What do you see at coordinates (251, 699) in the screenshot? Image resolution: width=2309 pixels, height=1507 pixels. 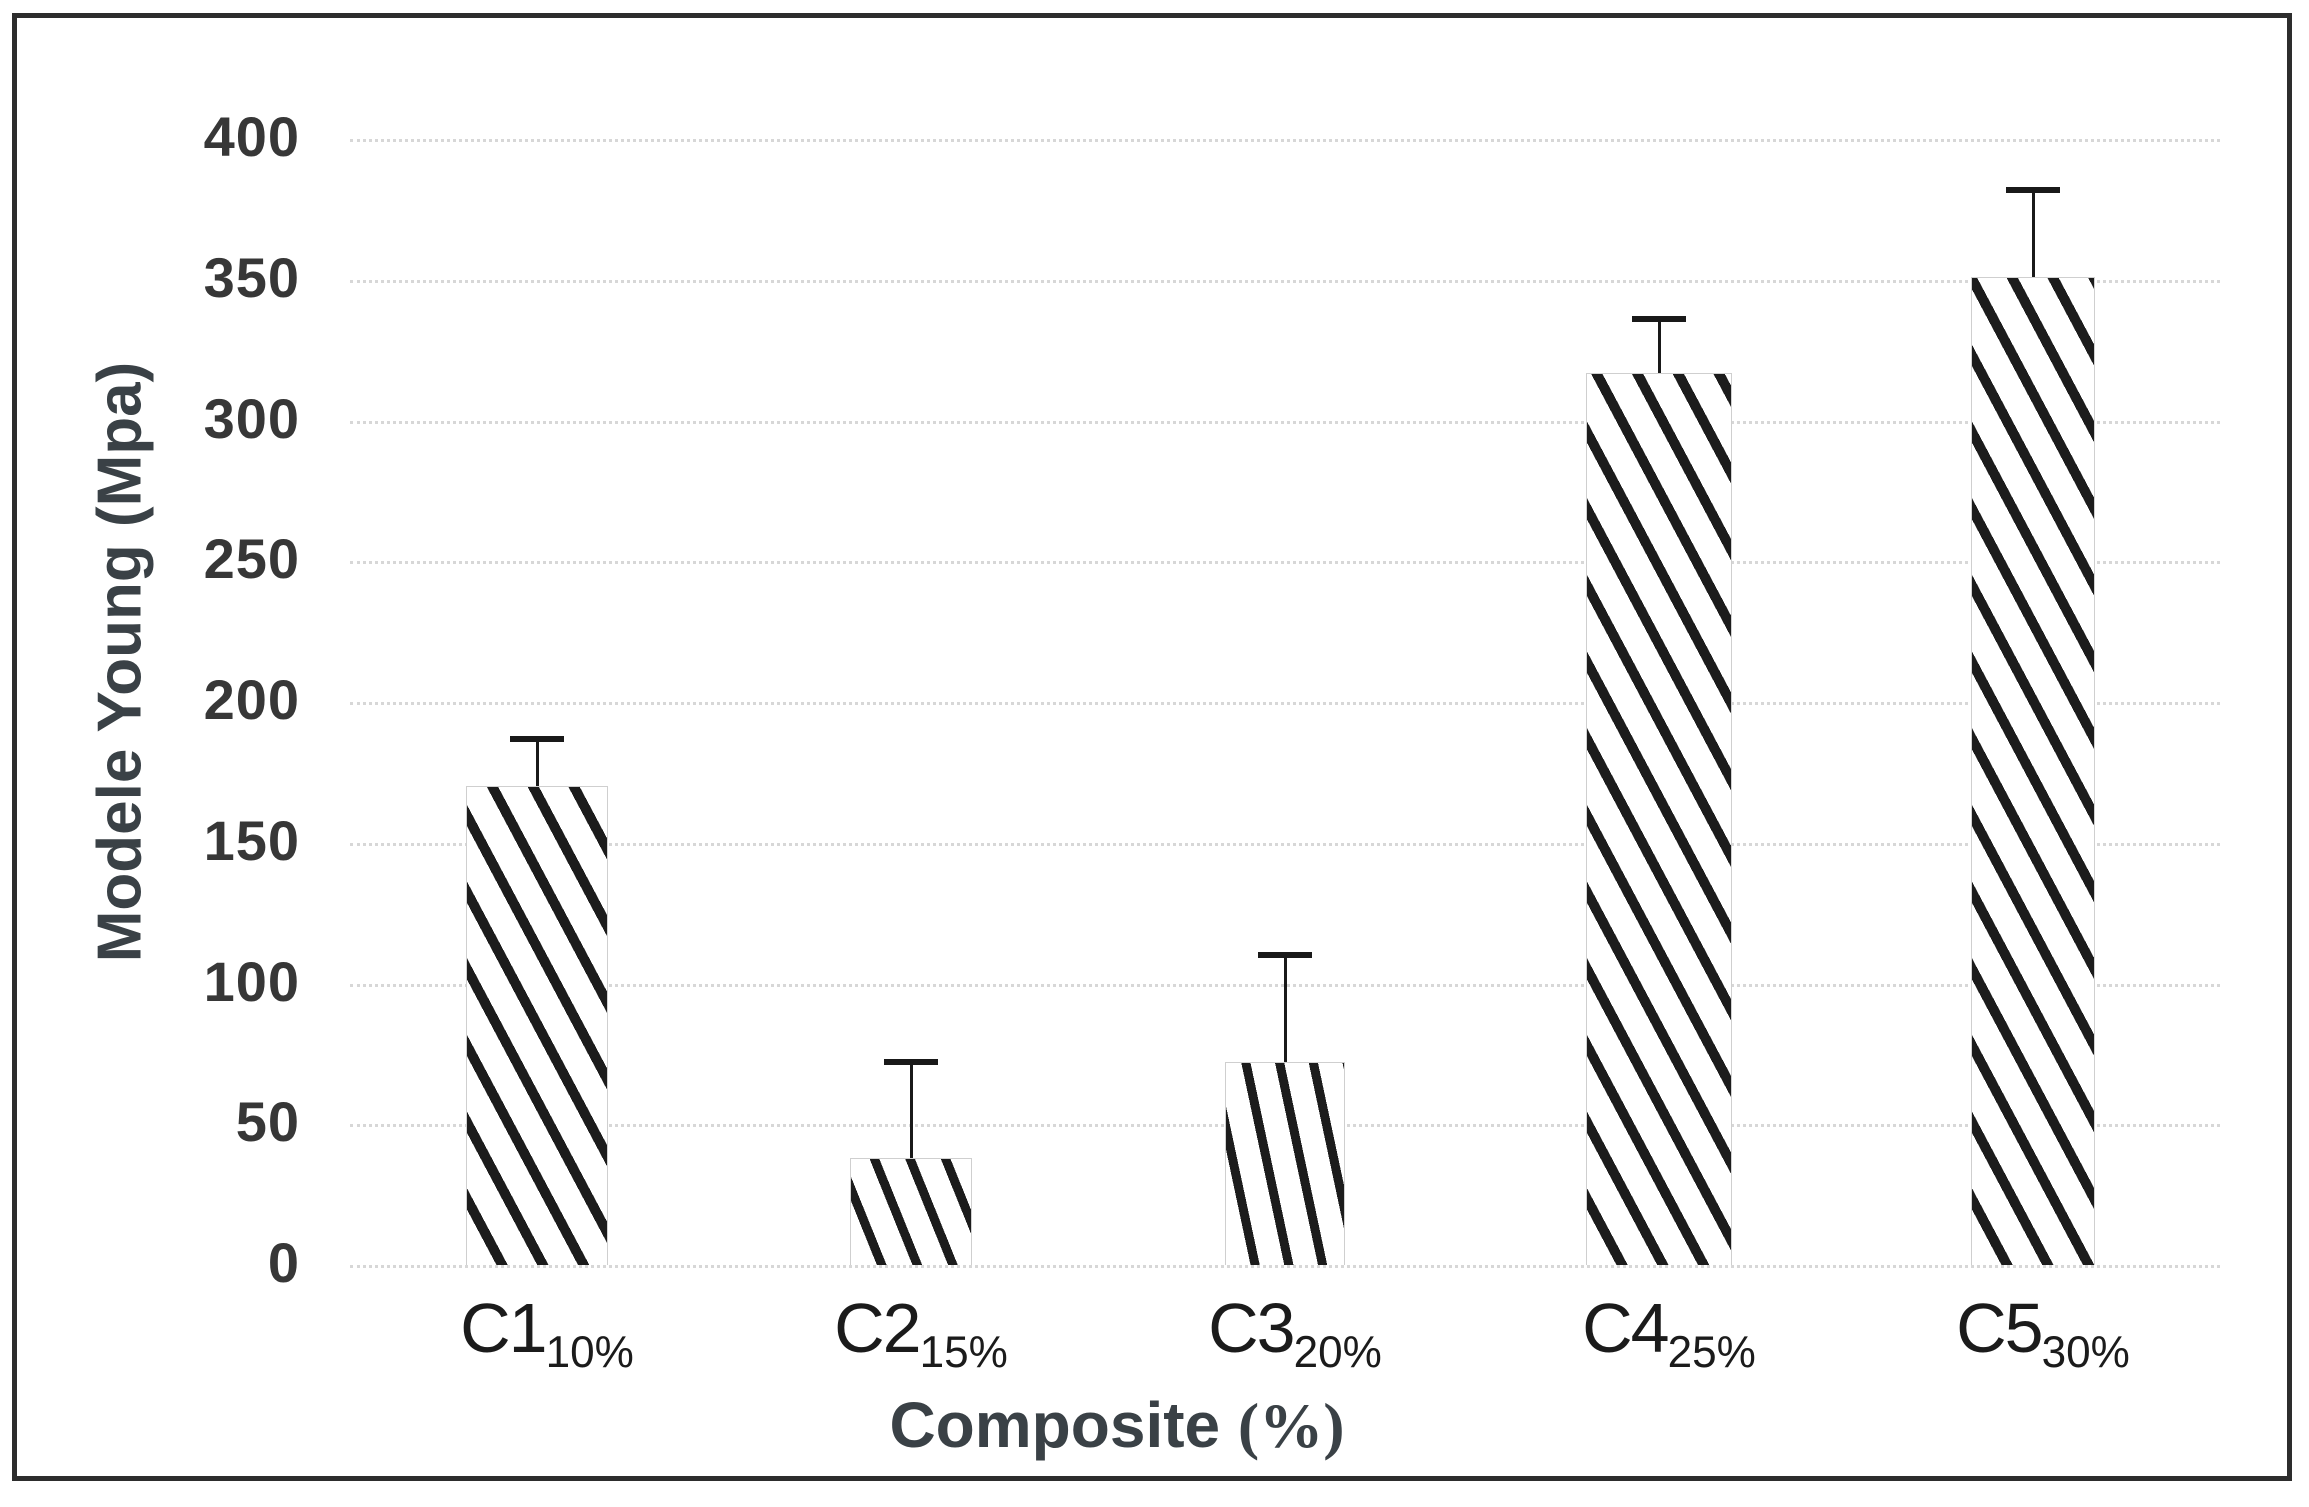 I see `y-tick-label: 200` at bounding box center [251, 699].